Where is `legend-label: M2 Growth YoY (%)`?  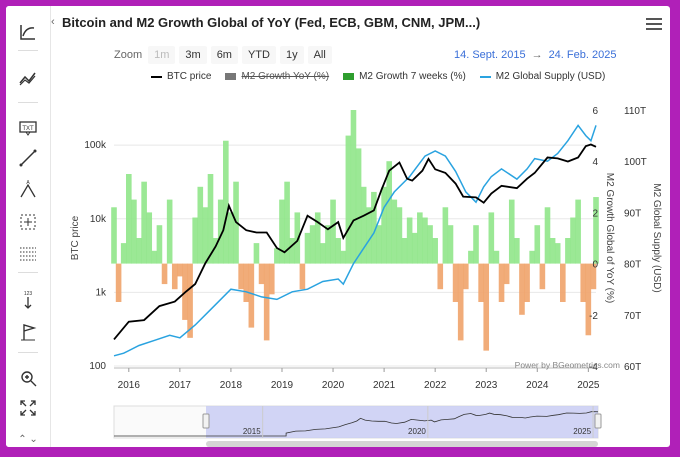 legend-label: M2 Growth YoY (%) is located at coordinates (285, 76).